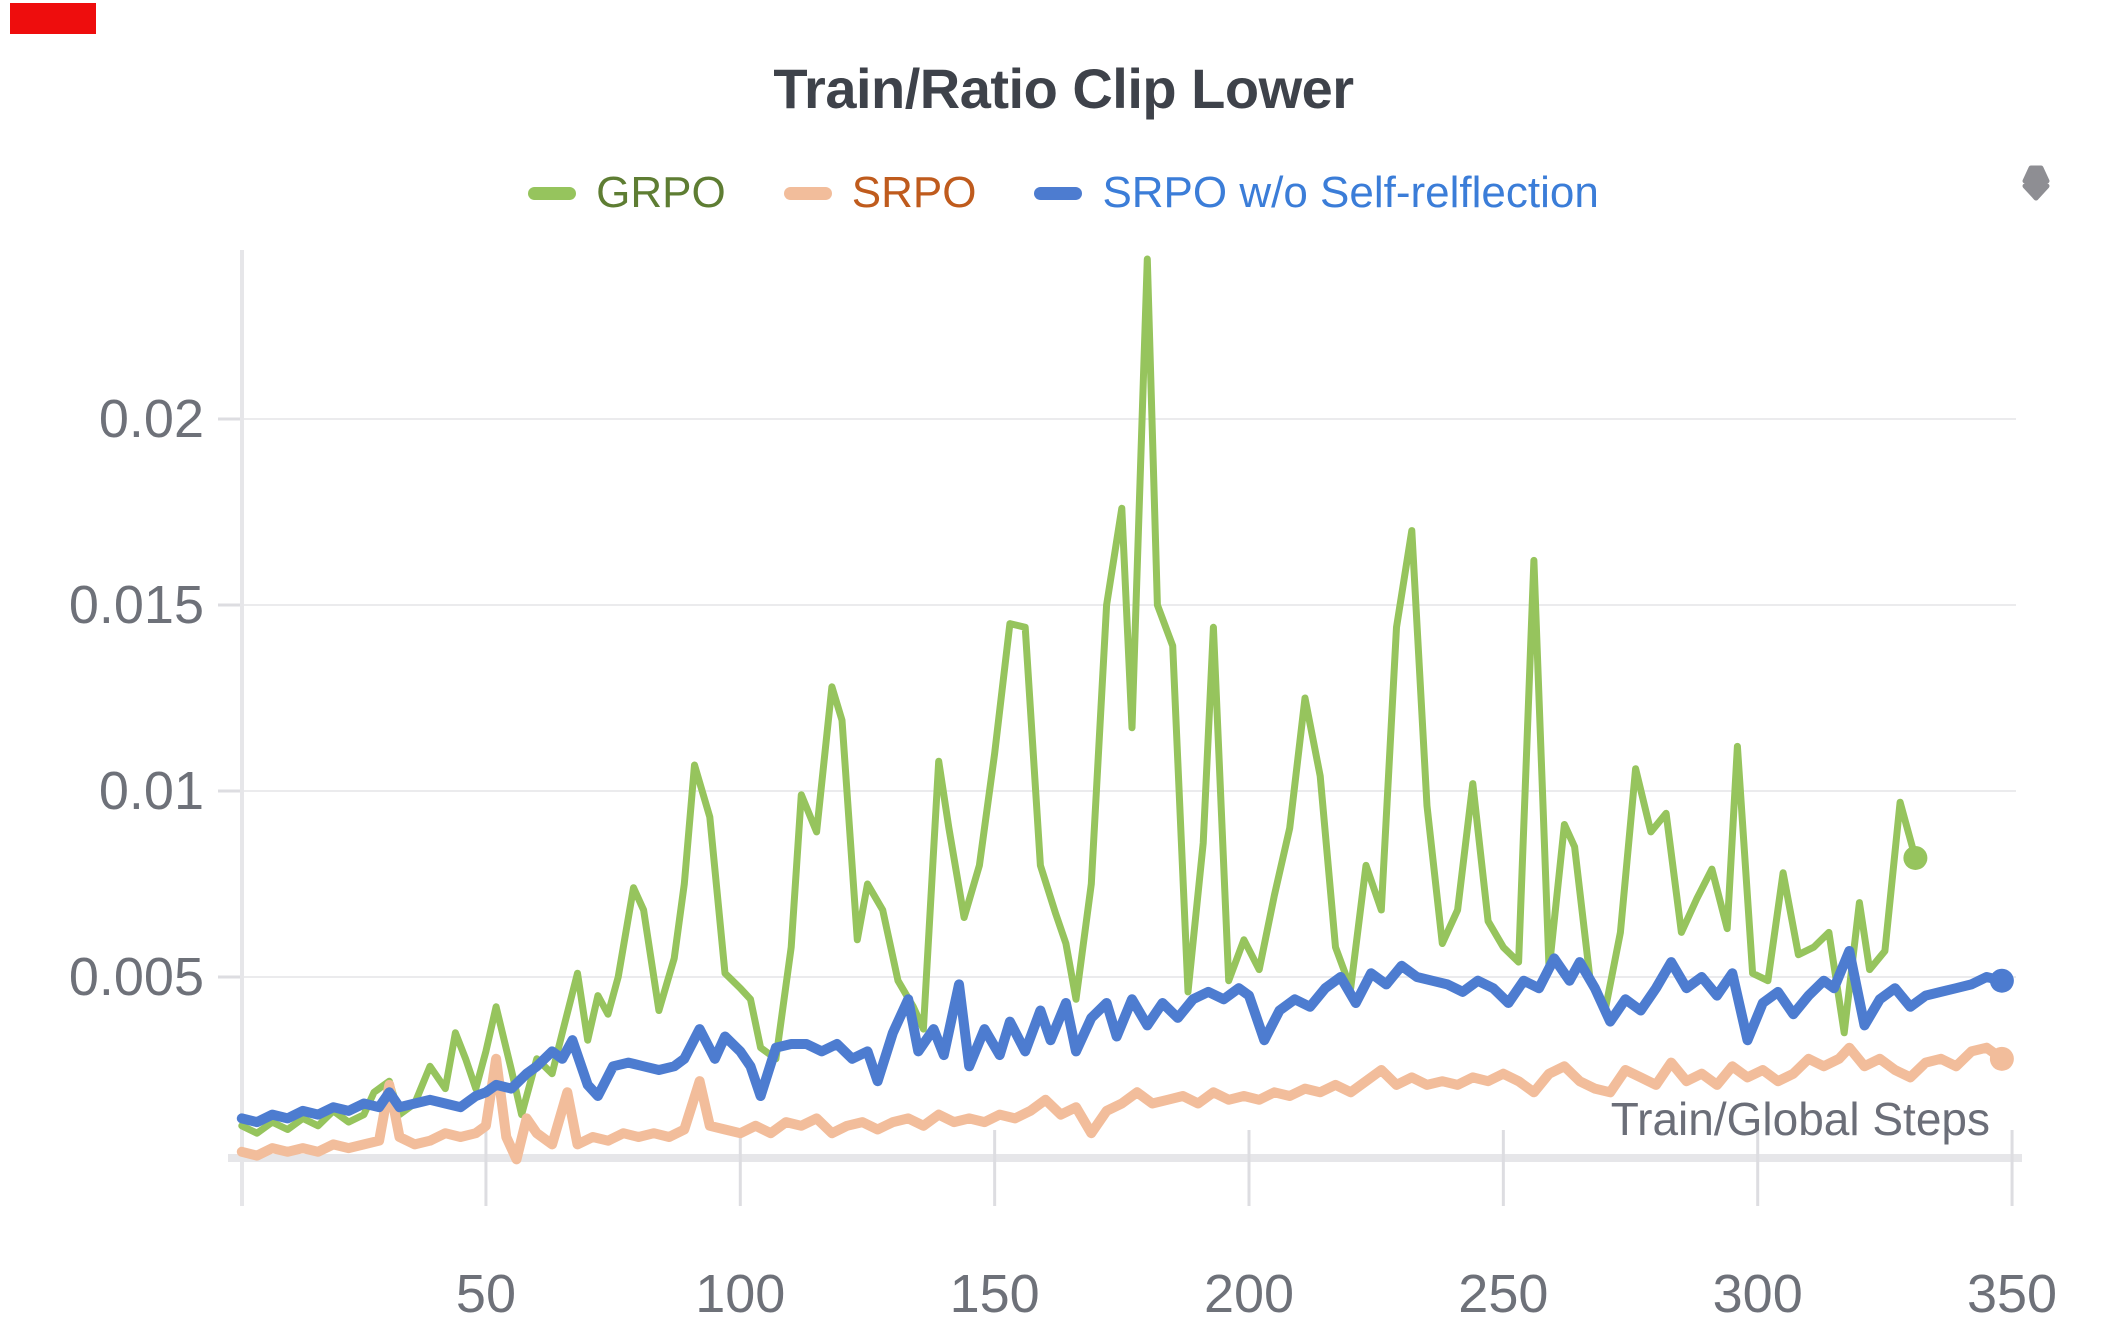 This screenshot has height=1327, width=2127. Describe the element at coordinates (1503, 1294) in the screenshot. I see `x-tick-label: 250` at that location.